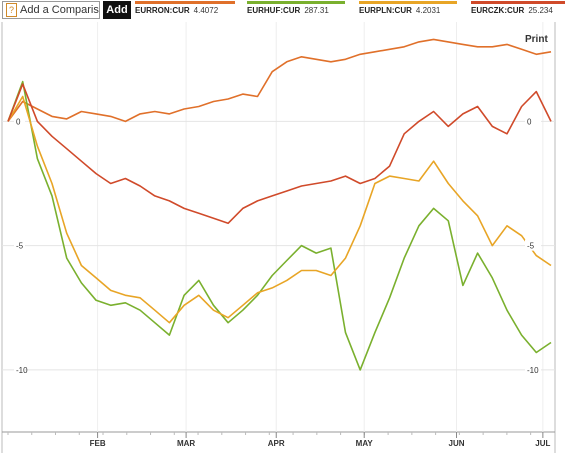  What do you see at coordinates (11, 10) in the screenshot?
I see `help-icon: ?` at bounding box center [11, 10].